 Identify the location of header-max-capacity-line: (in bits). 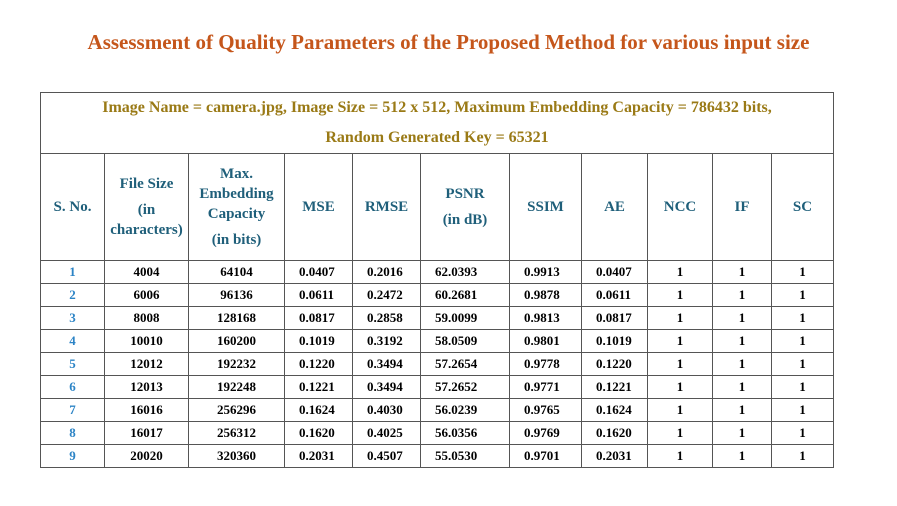
(236, 240).